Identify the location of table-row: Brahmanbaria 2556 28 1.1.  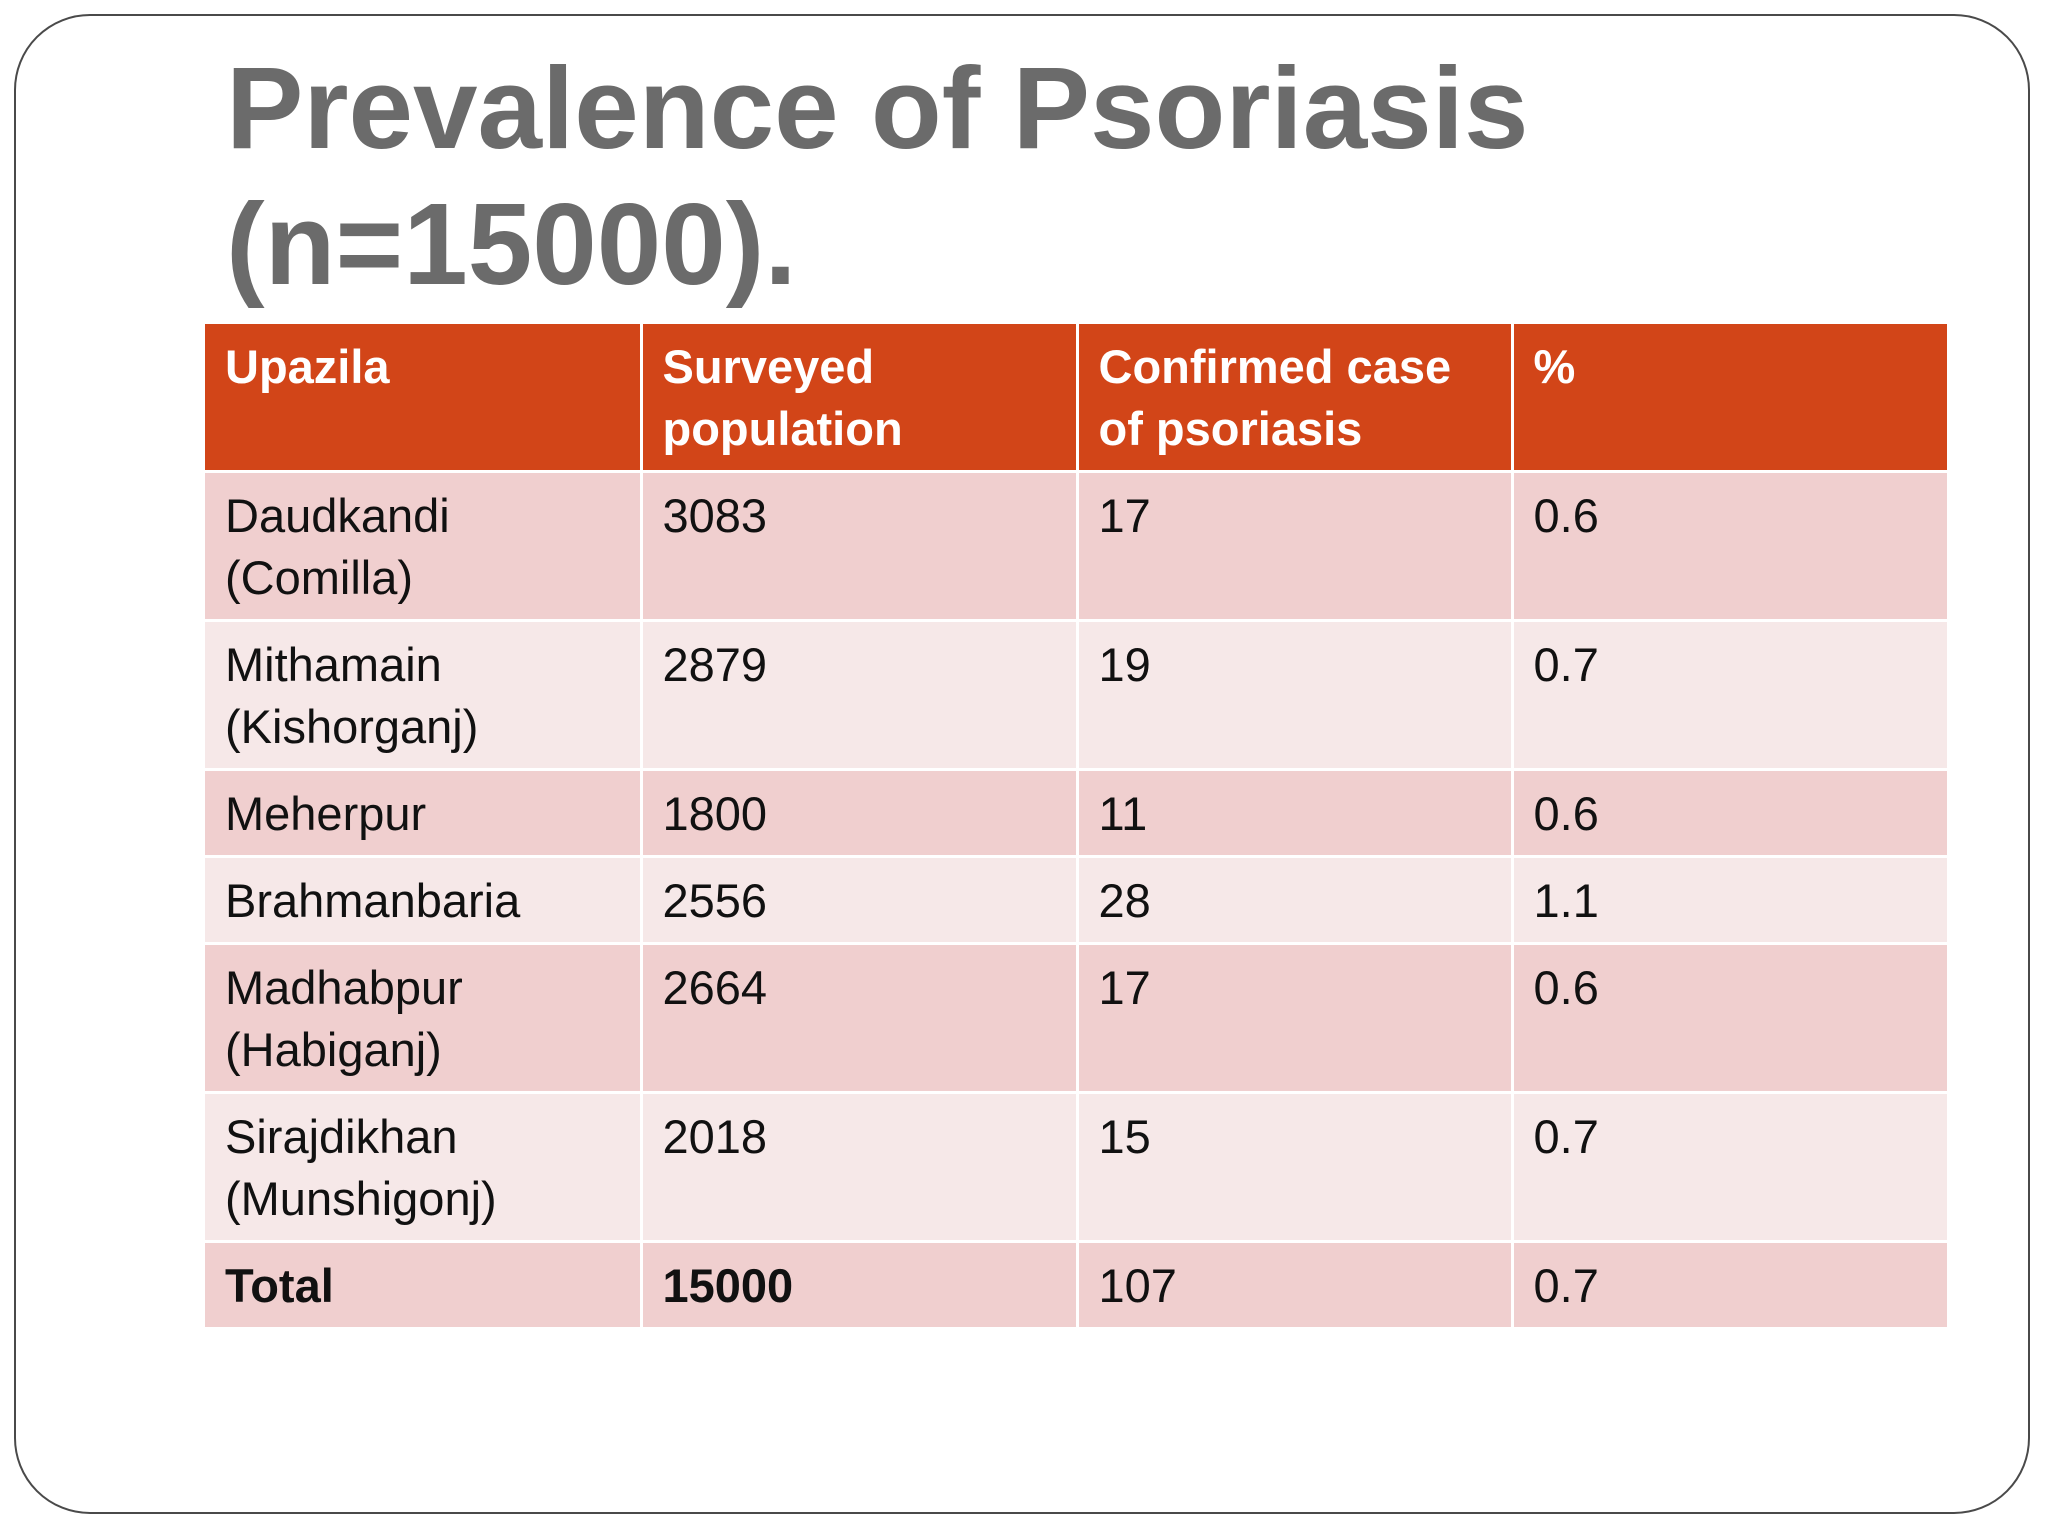
(1076, 900).